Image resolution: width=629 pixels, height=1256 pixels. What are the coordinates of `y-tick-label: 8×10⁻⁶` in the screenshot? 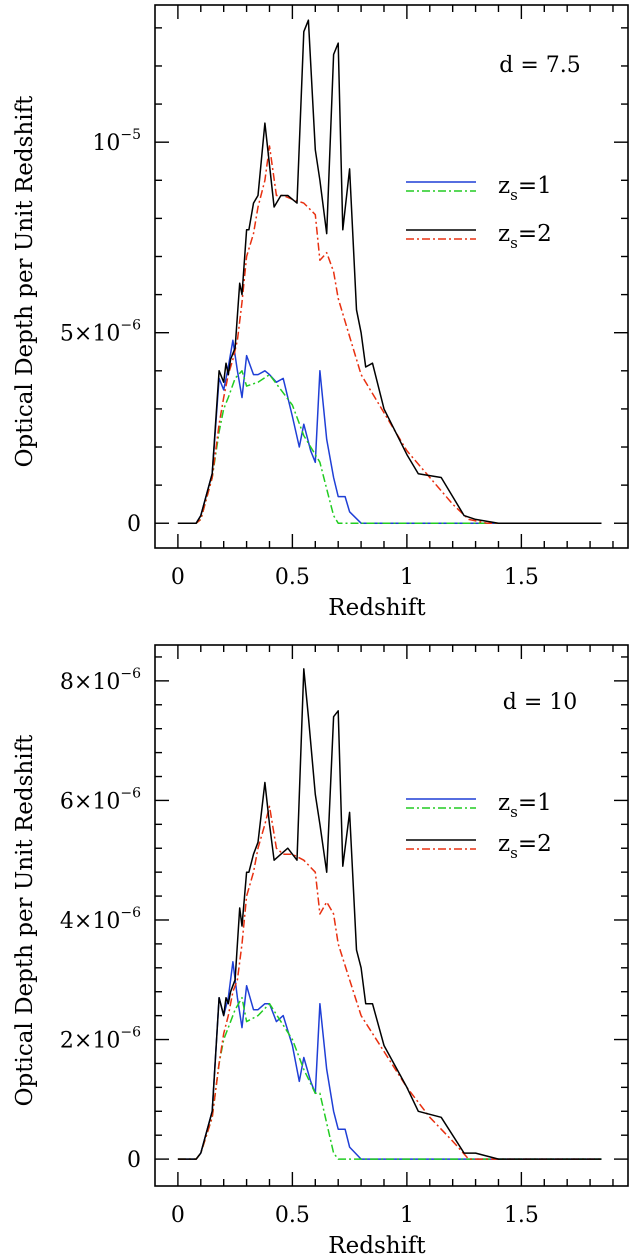 It's located at (100, 680).